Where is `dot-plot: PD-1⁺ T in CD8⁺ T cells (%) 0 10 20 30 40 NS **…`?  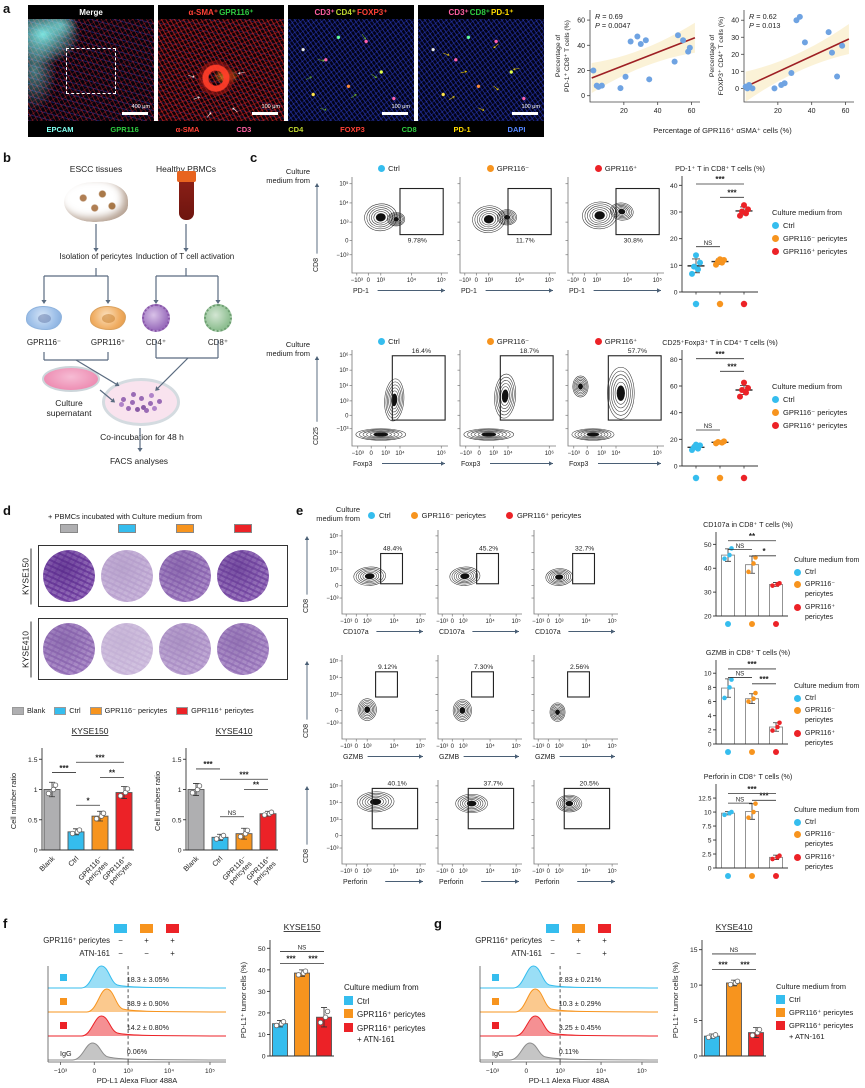 dot-plot: PD-1⁺ T in CD8⁺ T cells (%) 0 10 20 30 40 NS **… is located at coordinates (717, 236).